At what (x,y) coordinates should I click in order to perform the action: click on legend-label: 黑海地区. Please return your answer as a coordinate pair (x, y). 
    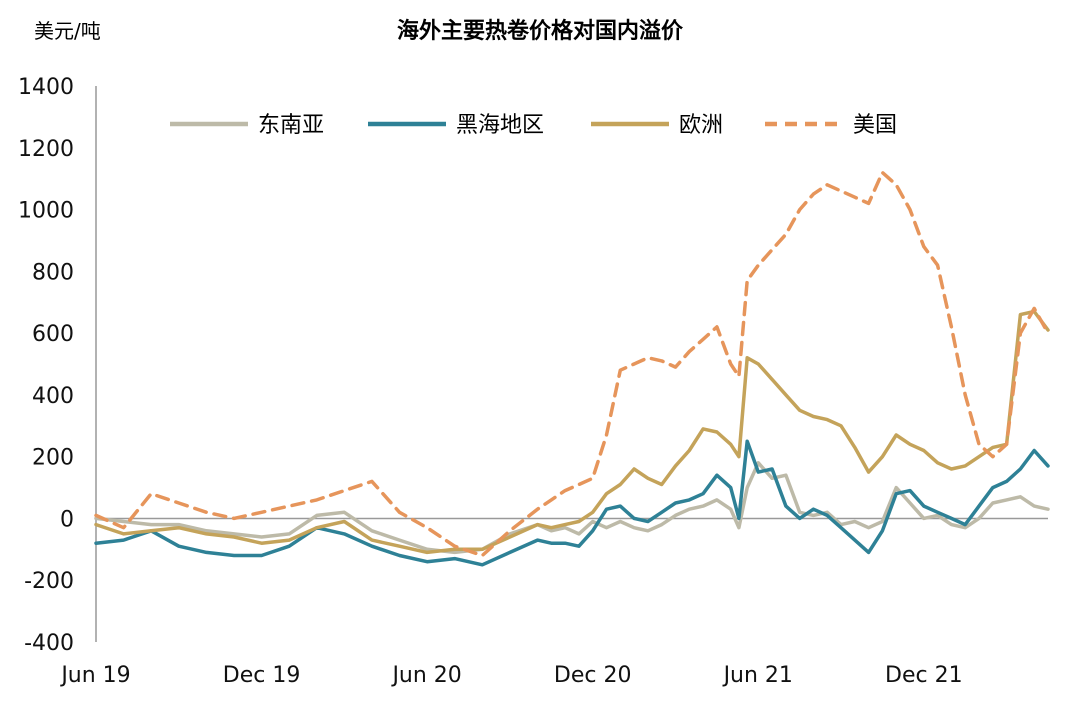
    Looking at the image, I should click on (500, 125).